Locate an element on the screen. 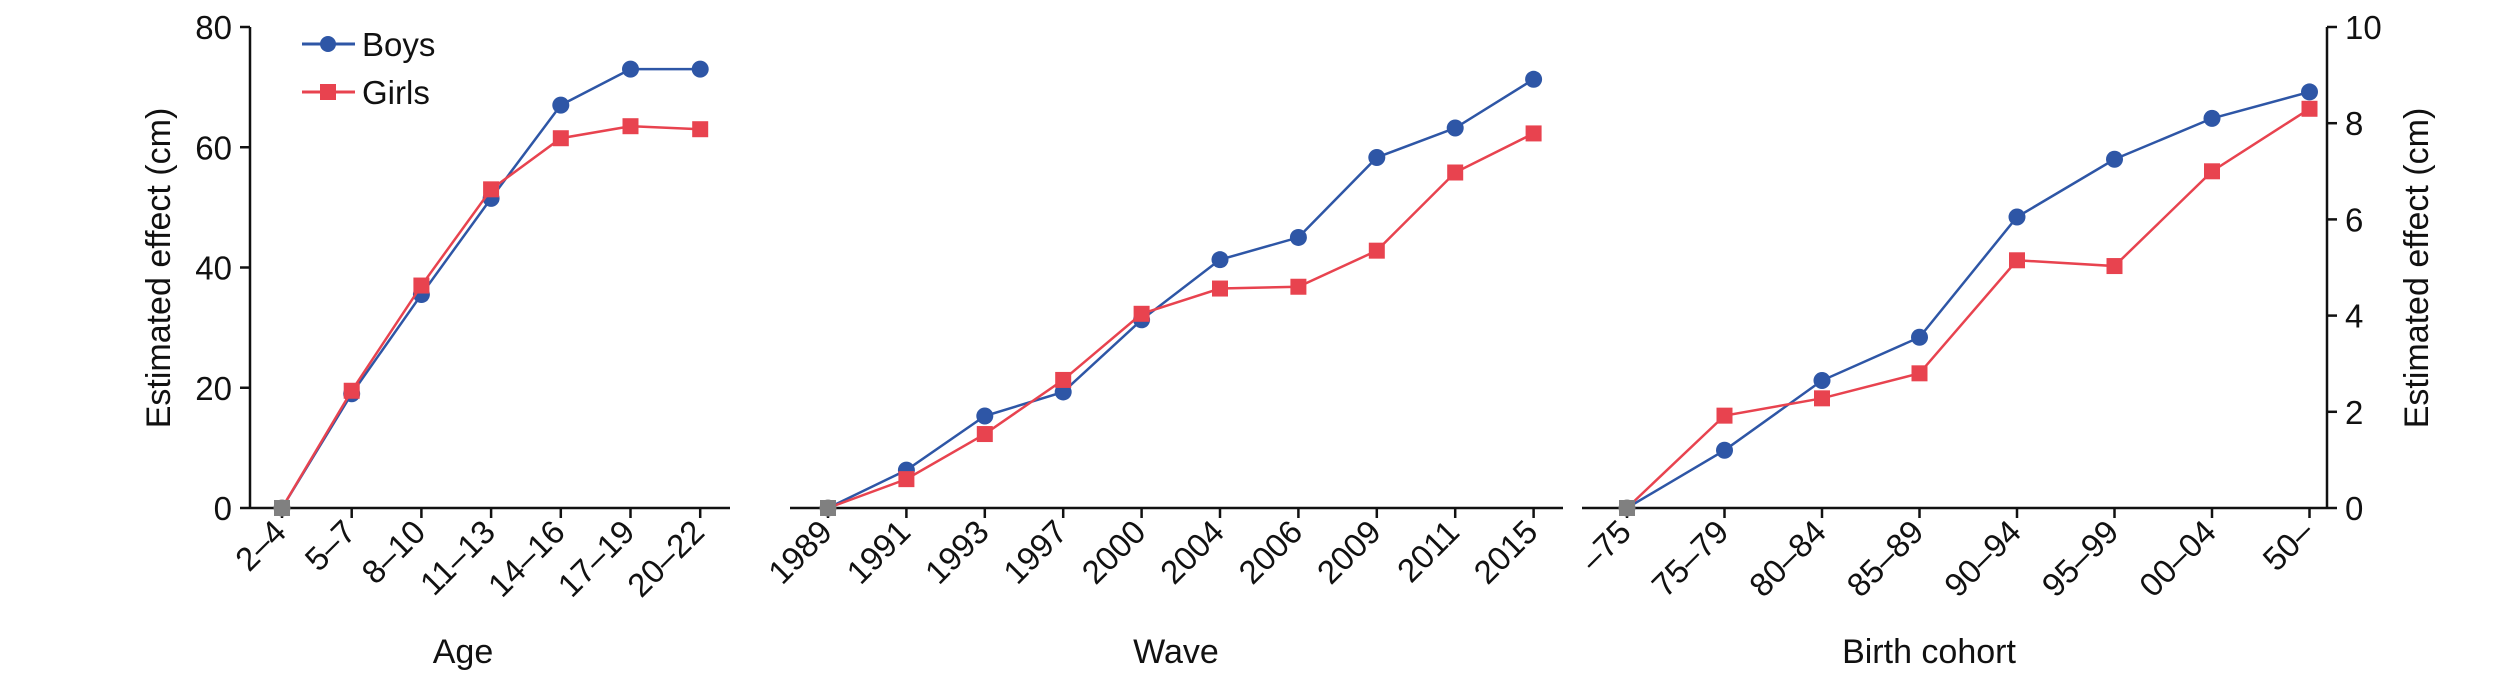 The width and height of the screenshot is (2520, 681). age-x-tick-label: 5–7 is located at coordinates (330, 545).